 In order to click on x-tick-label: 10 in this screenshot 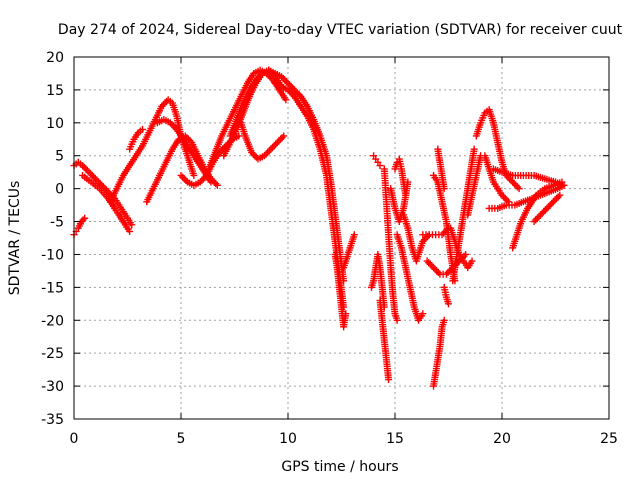, I will do `click(288, 439)`.